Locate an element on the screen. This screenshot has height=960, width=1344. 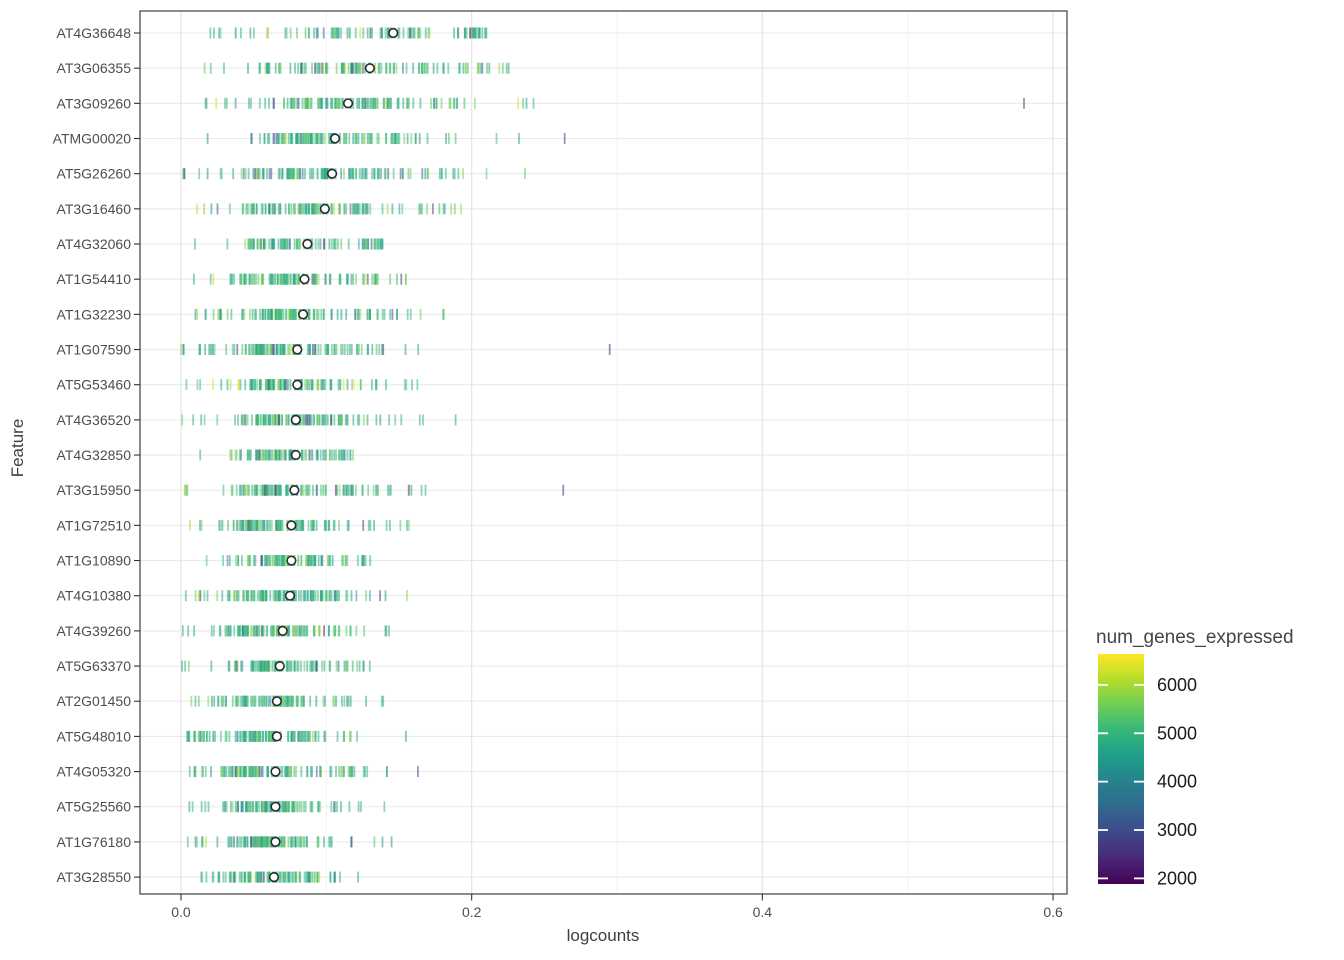
y-tick-label: AT5G26260 is located at coordinates (94, 174).